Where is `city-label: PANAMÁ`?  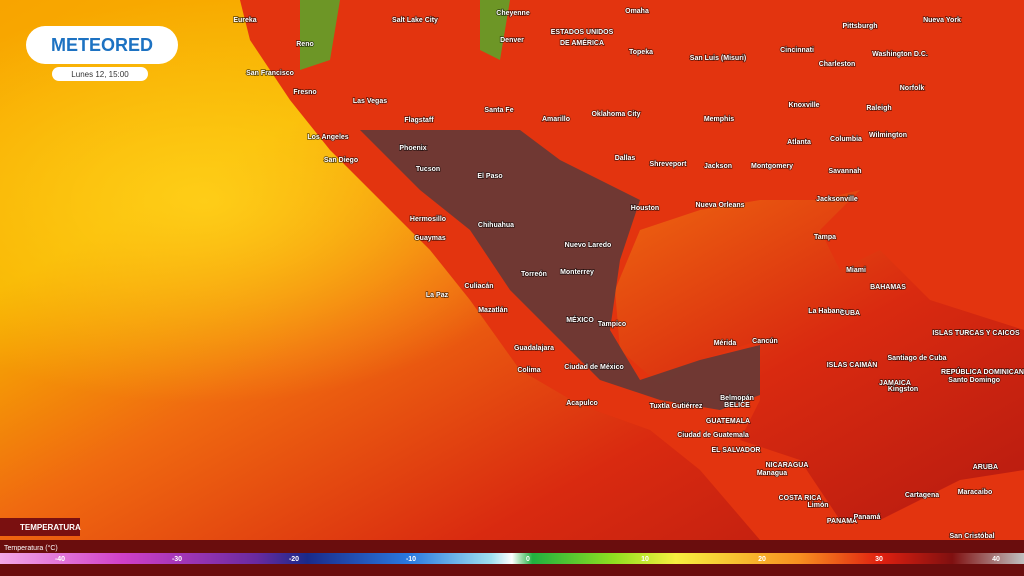
city-label: PANAMÁ is located at coordinates (842, 520).